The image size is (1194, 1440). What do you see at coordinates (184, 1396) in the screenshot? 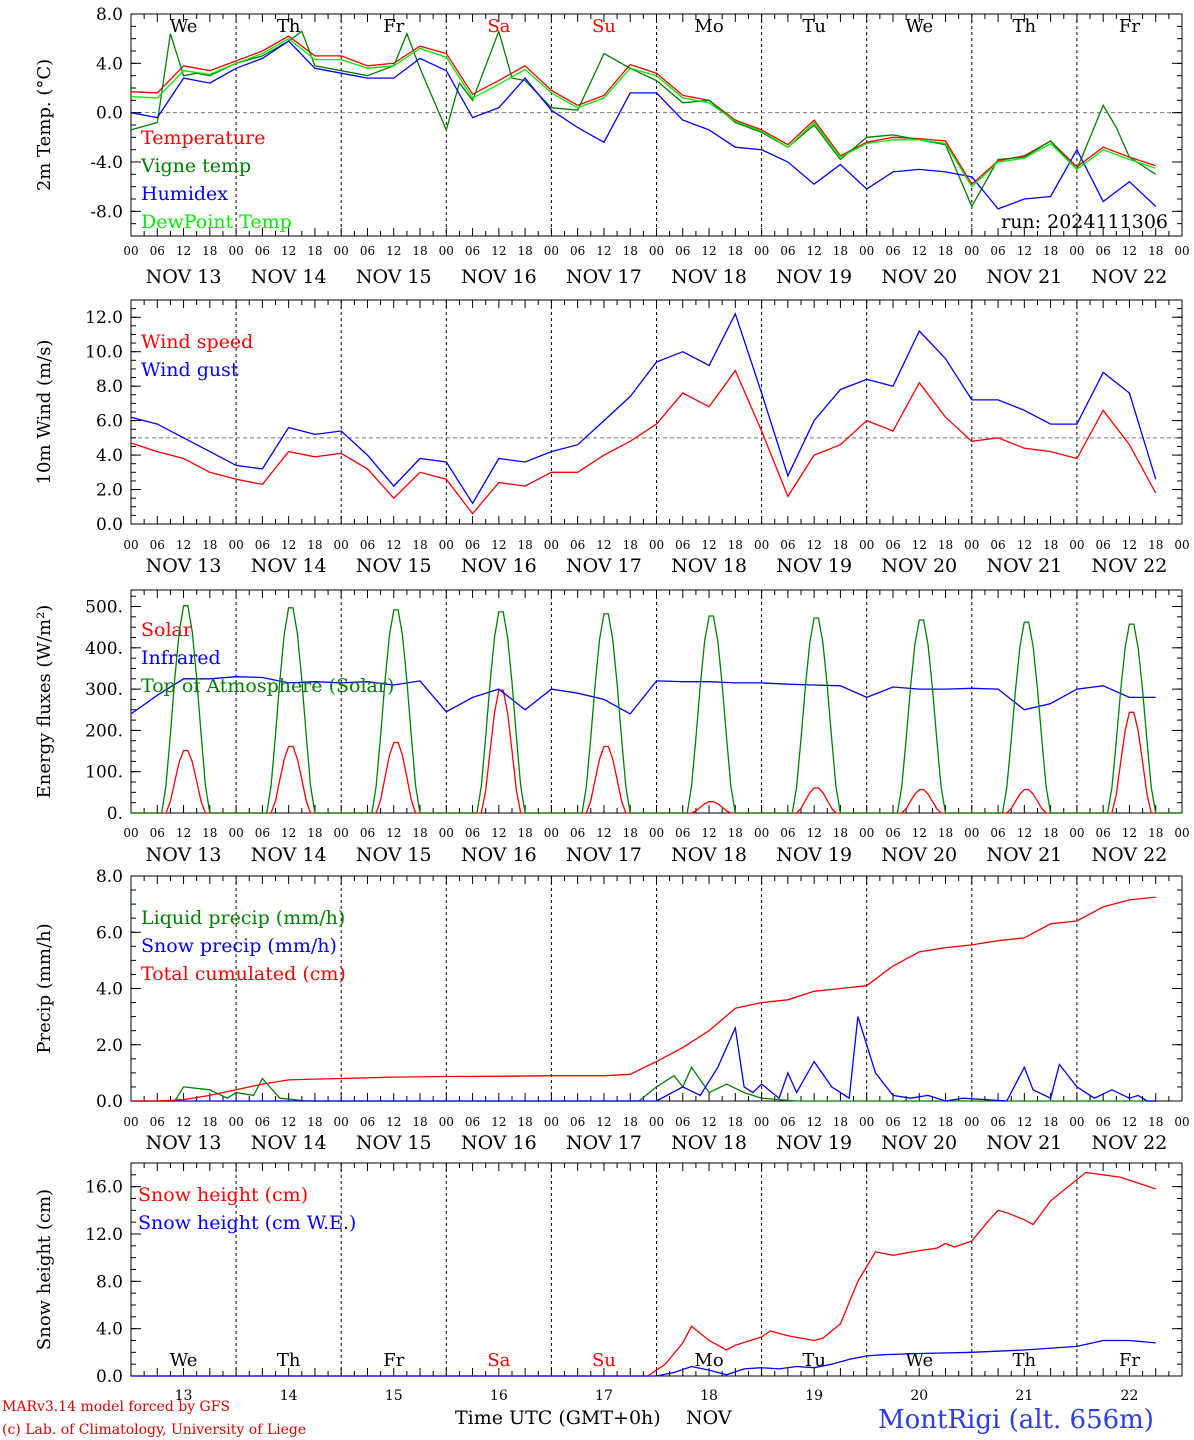
I see `day-number-label: 13` at bounding box center [184, 1396].